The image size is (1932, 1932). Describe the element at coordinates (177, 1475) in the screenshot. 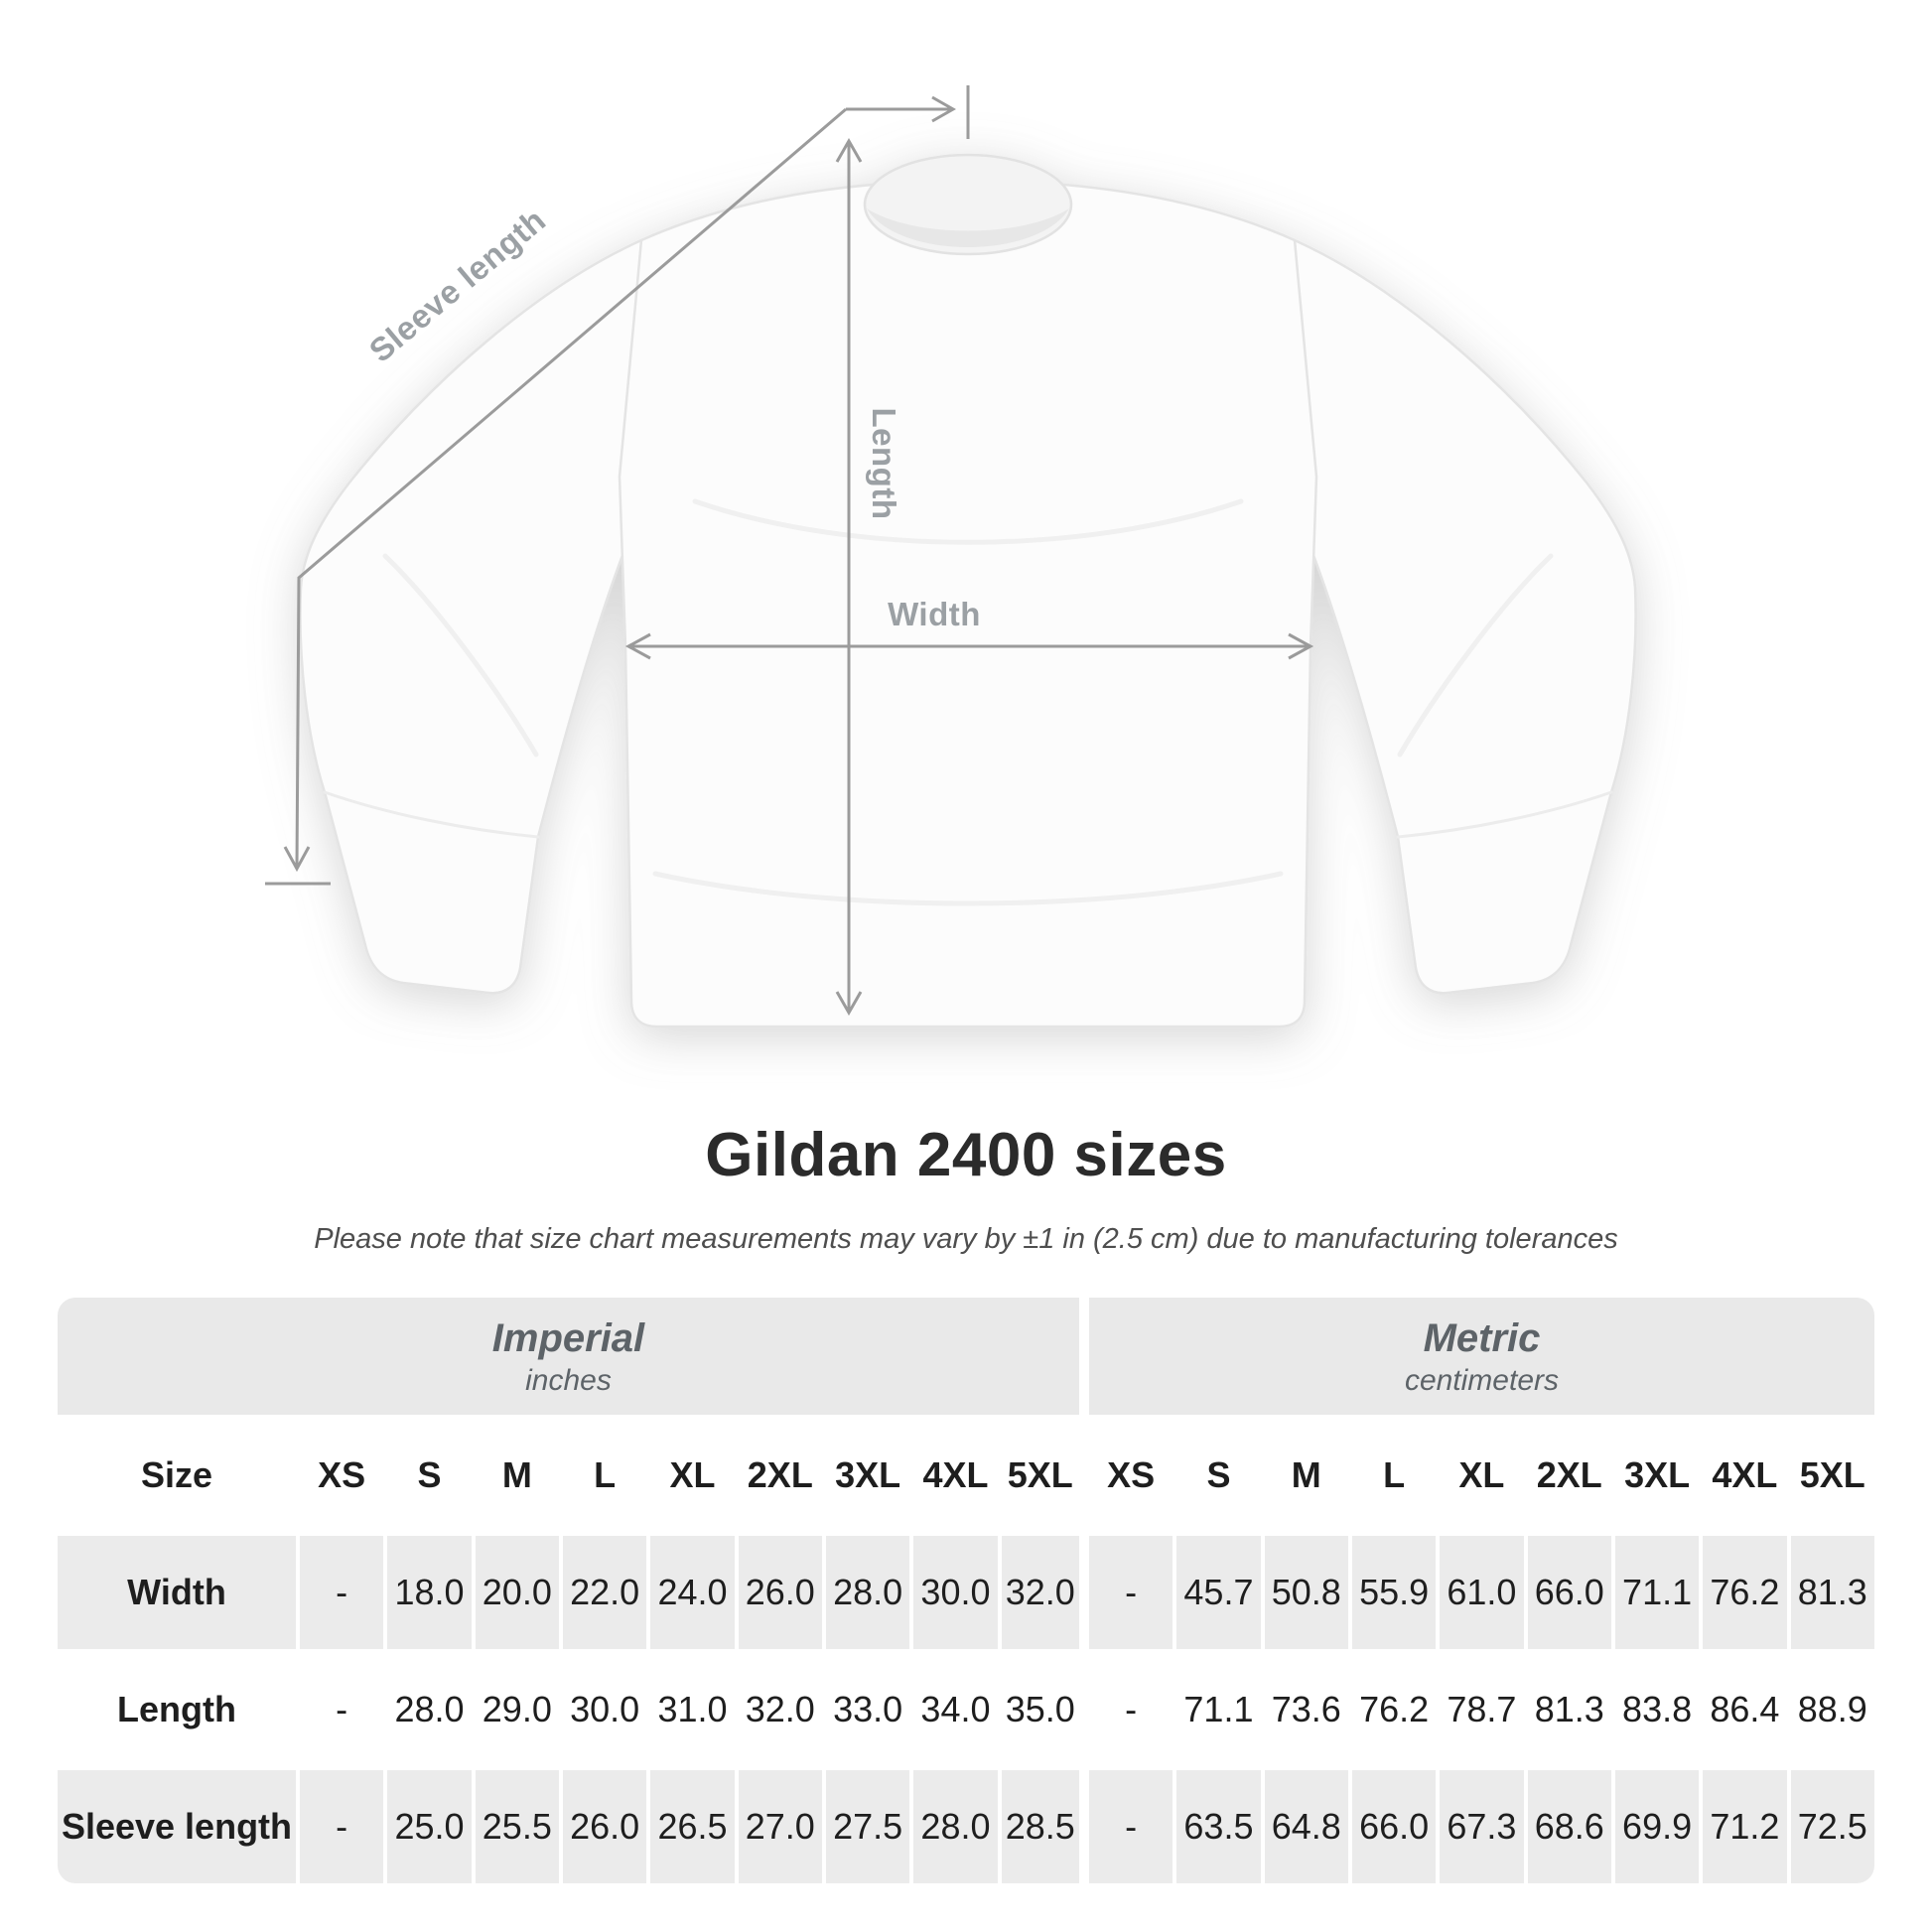

I see `size-header-label: Size` at that location.